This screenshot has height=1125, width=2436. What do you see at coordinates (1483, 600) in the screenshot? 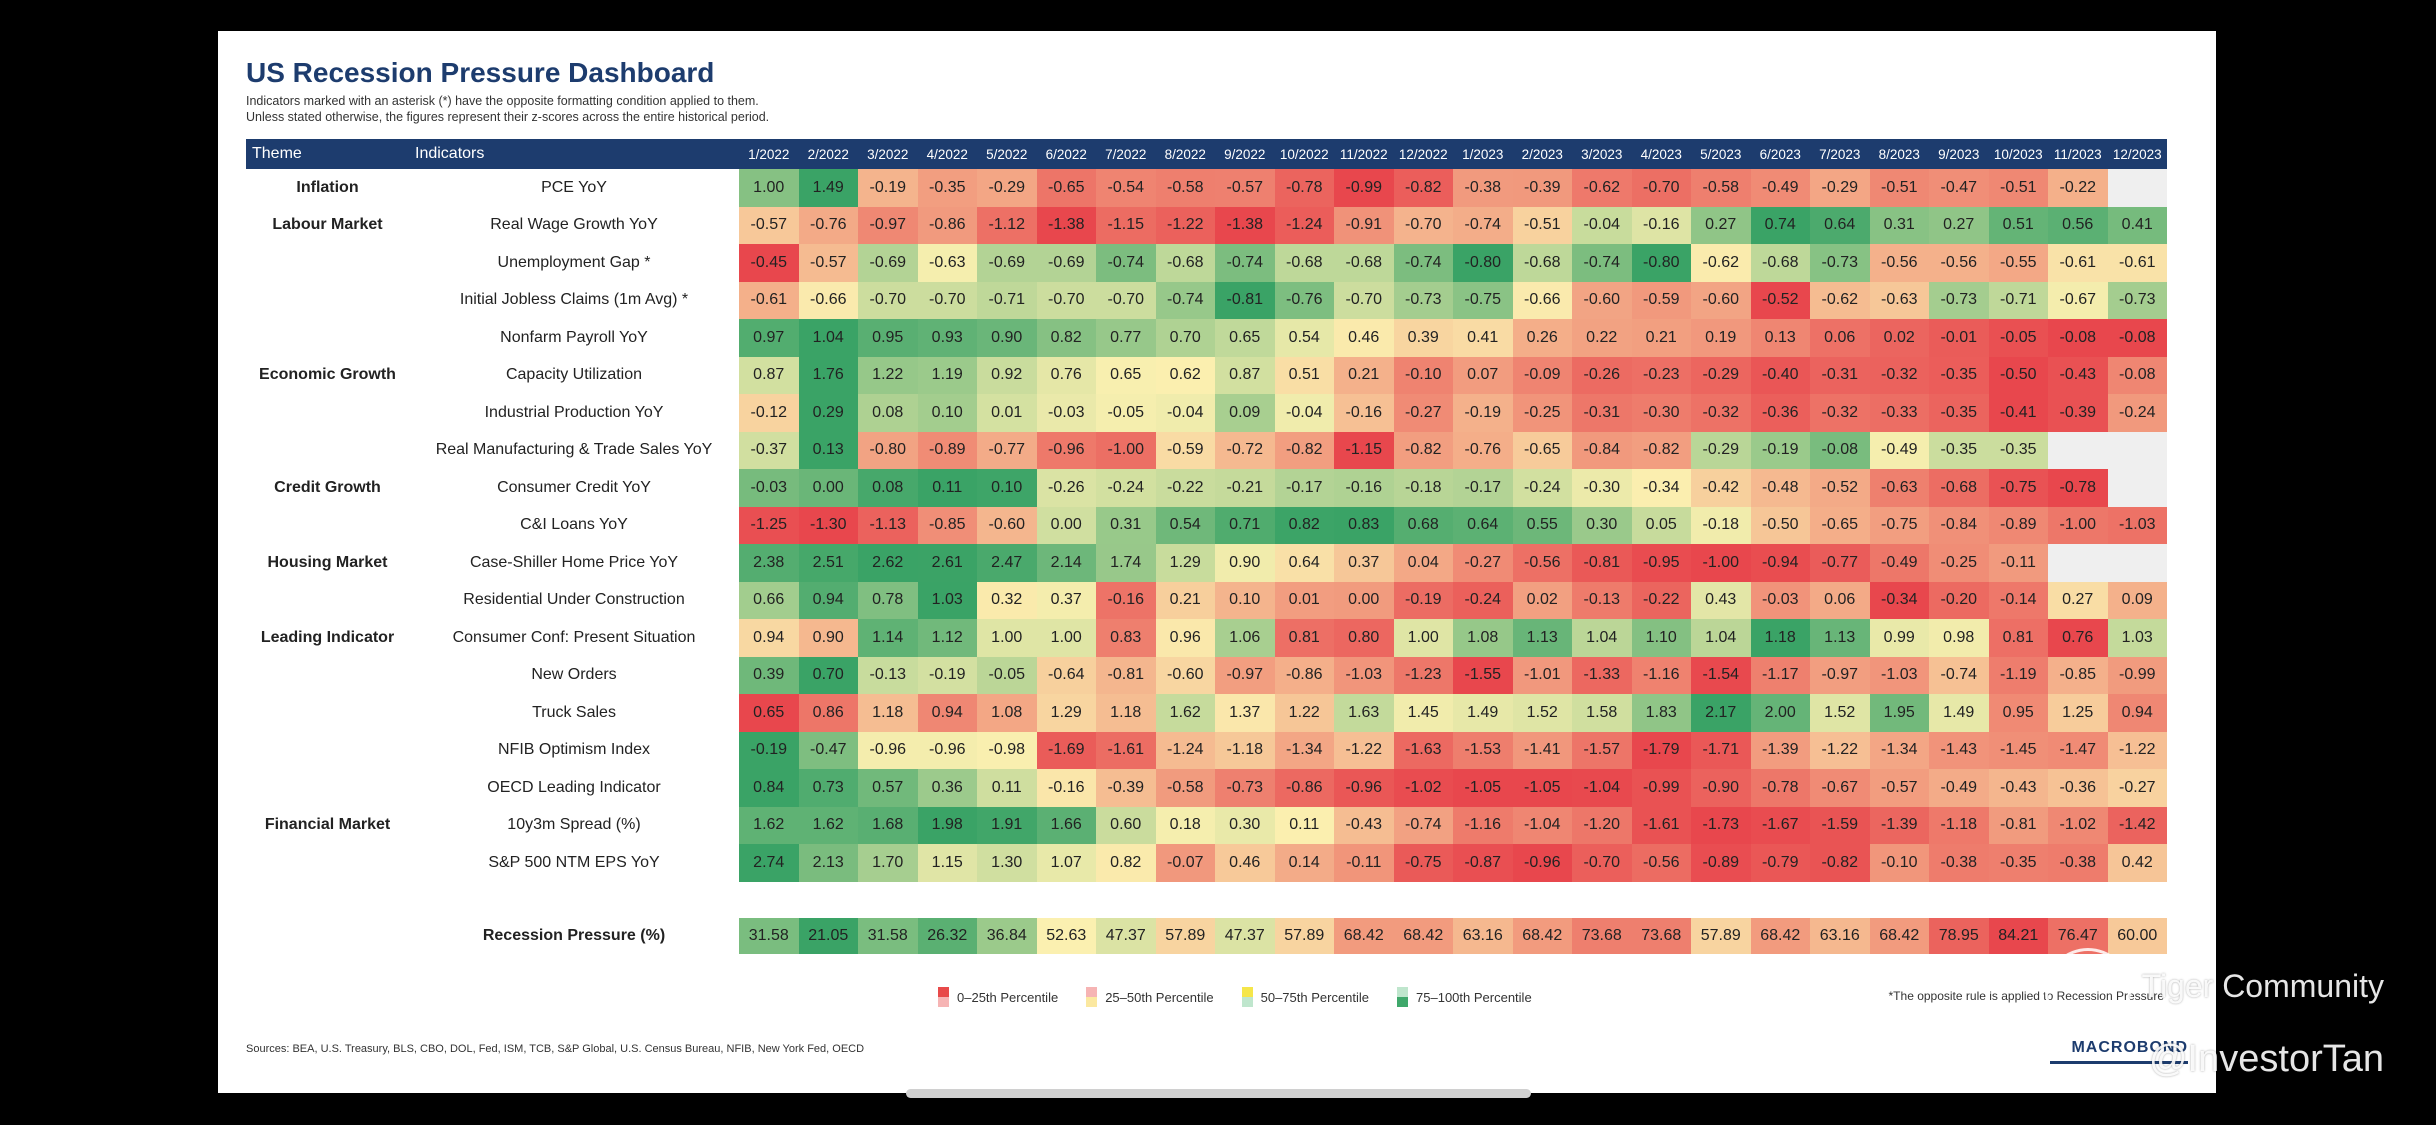
I see `value-cell: -0.24` at bounding box center [1483, 600].